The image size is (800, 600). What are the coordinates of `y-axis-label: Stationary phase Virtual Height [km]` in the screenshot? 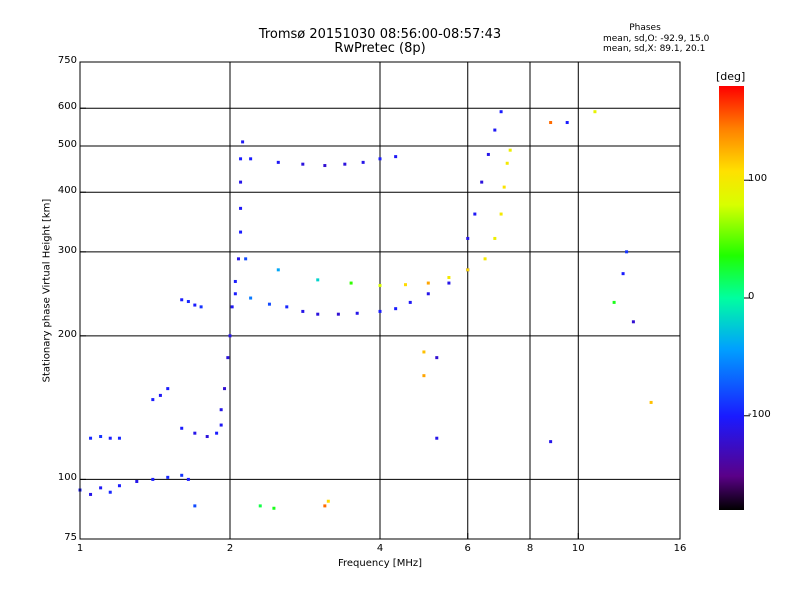 It's located at (47, 290).